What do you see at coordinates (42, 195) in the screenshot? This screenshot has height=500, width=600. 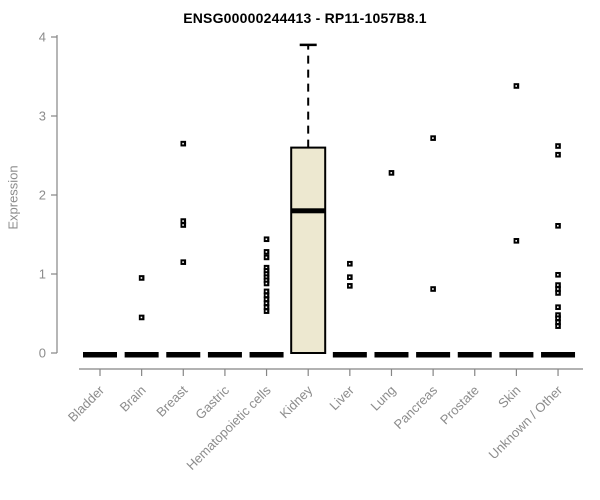 I see `y-tick-label: 2` at bounding box center [42, 195].